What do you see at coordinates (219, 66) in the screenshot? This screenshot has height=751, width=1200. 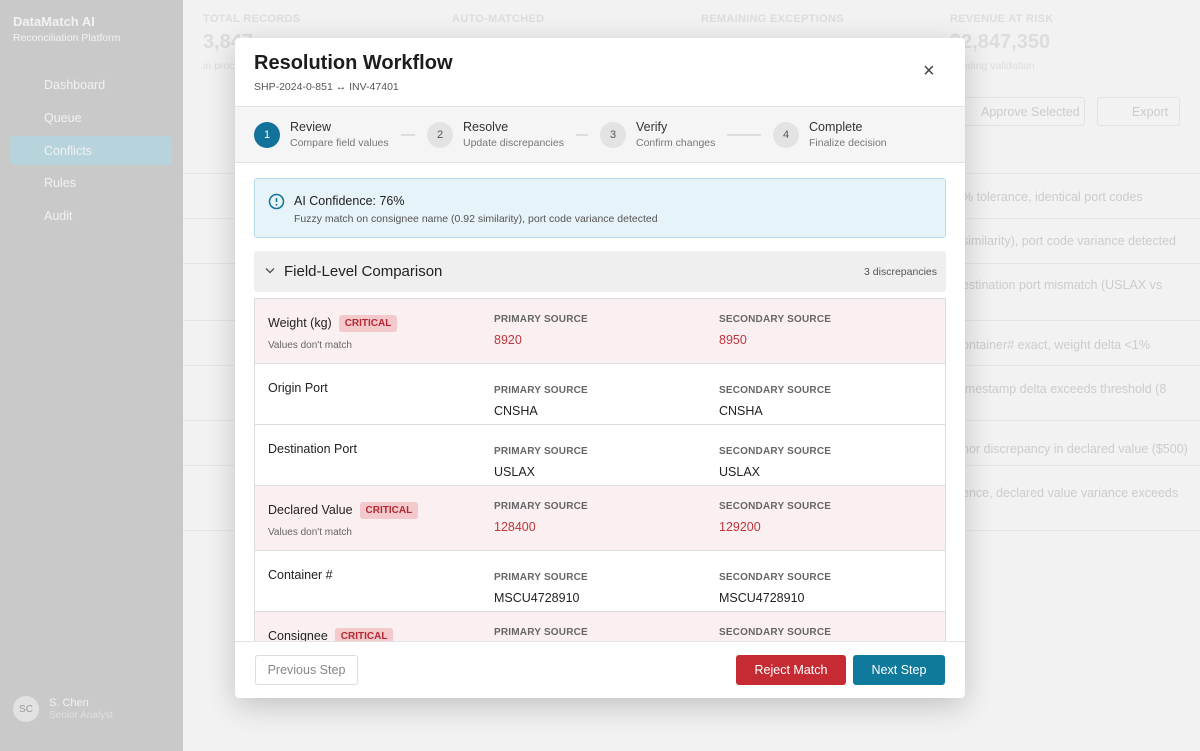 I see `stat-note: in proc` at bounding box center [219, 66].